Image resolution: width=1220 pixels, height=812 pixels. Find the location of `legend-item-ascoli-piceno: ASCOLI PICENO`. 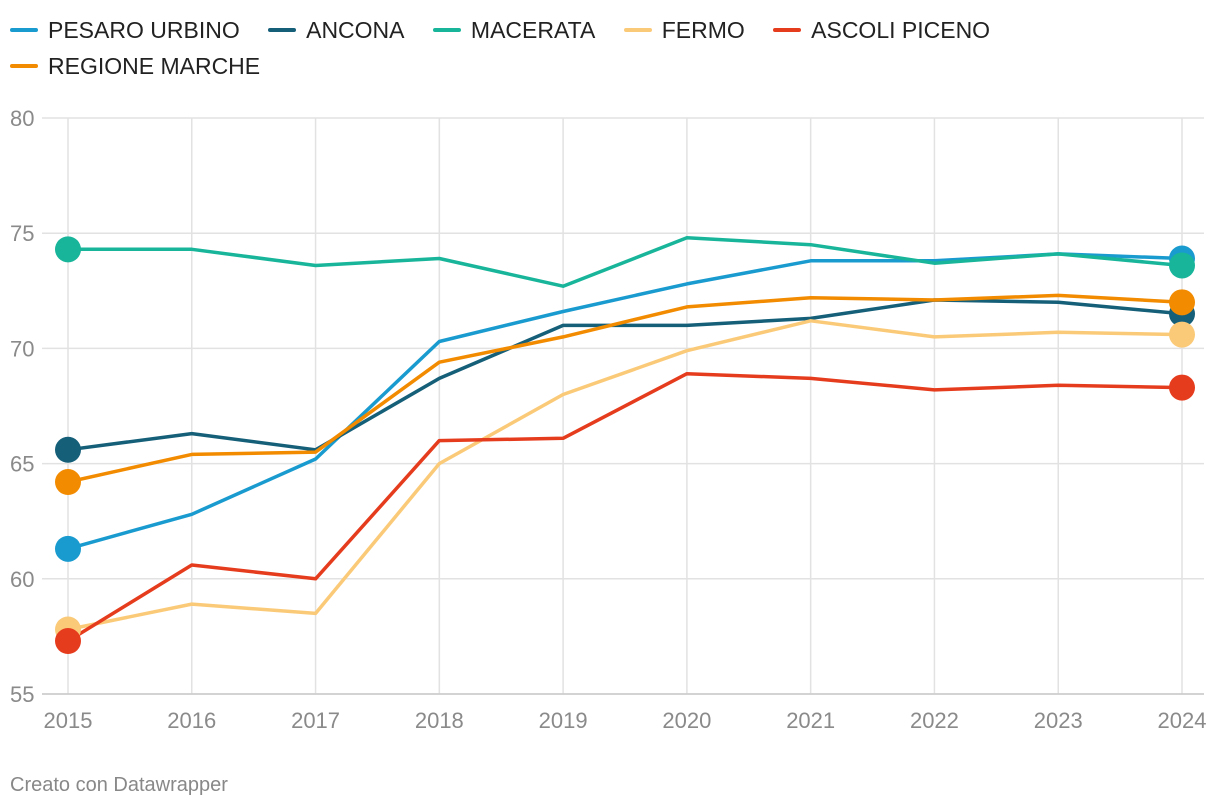

legend-item-ascoli-piceno: ASCOLI PICENO is located at coordinates (881, 30).